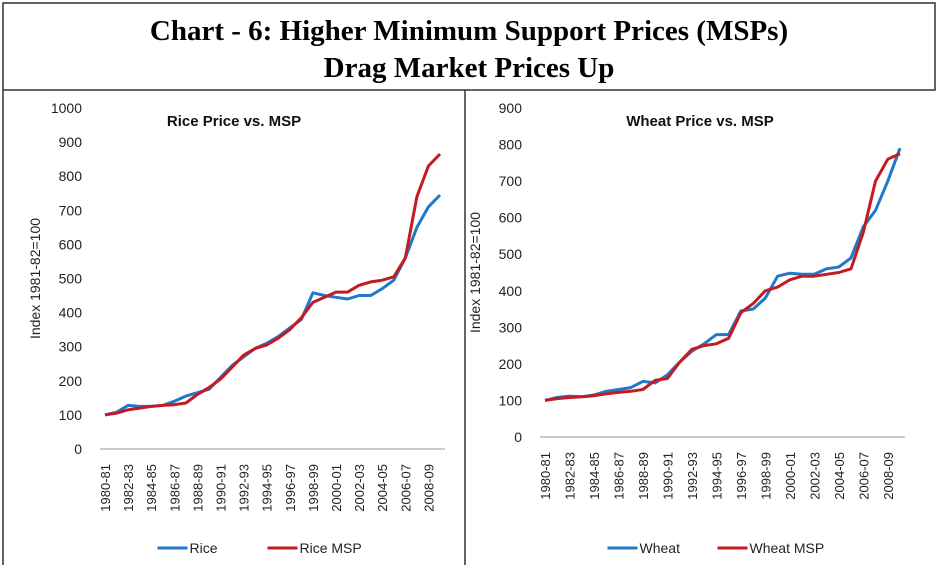 This screenshot has height=565, width=938. I want to click on legend-label: Rice MSP, so click(331, 548).